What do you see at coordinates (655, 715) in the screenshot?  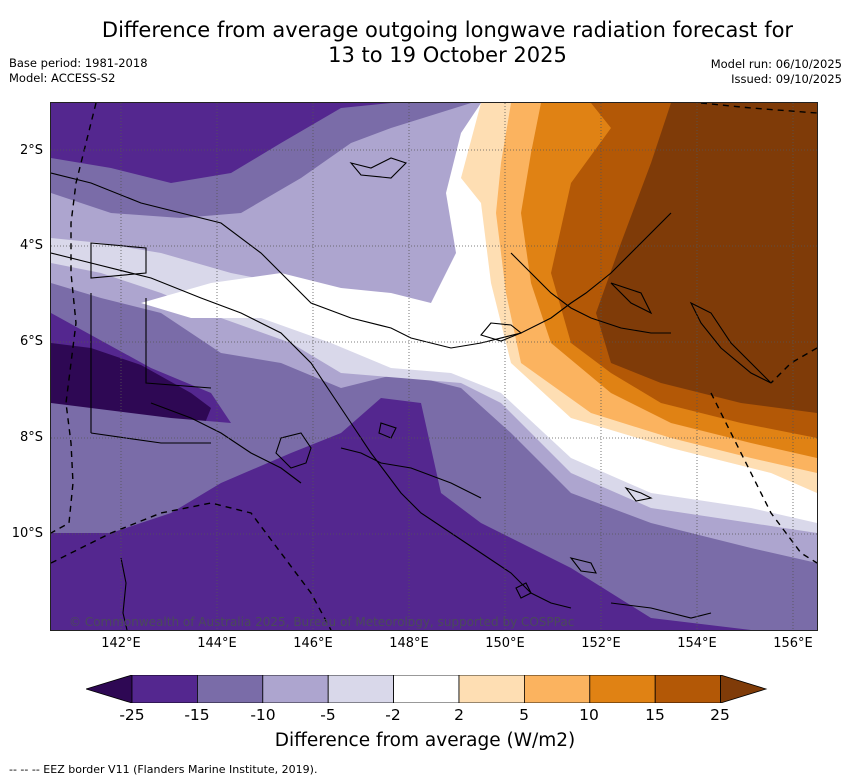 I see `colorbar-label-8: 15` at bounding box center [655, 715].